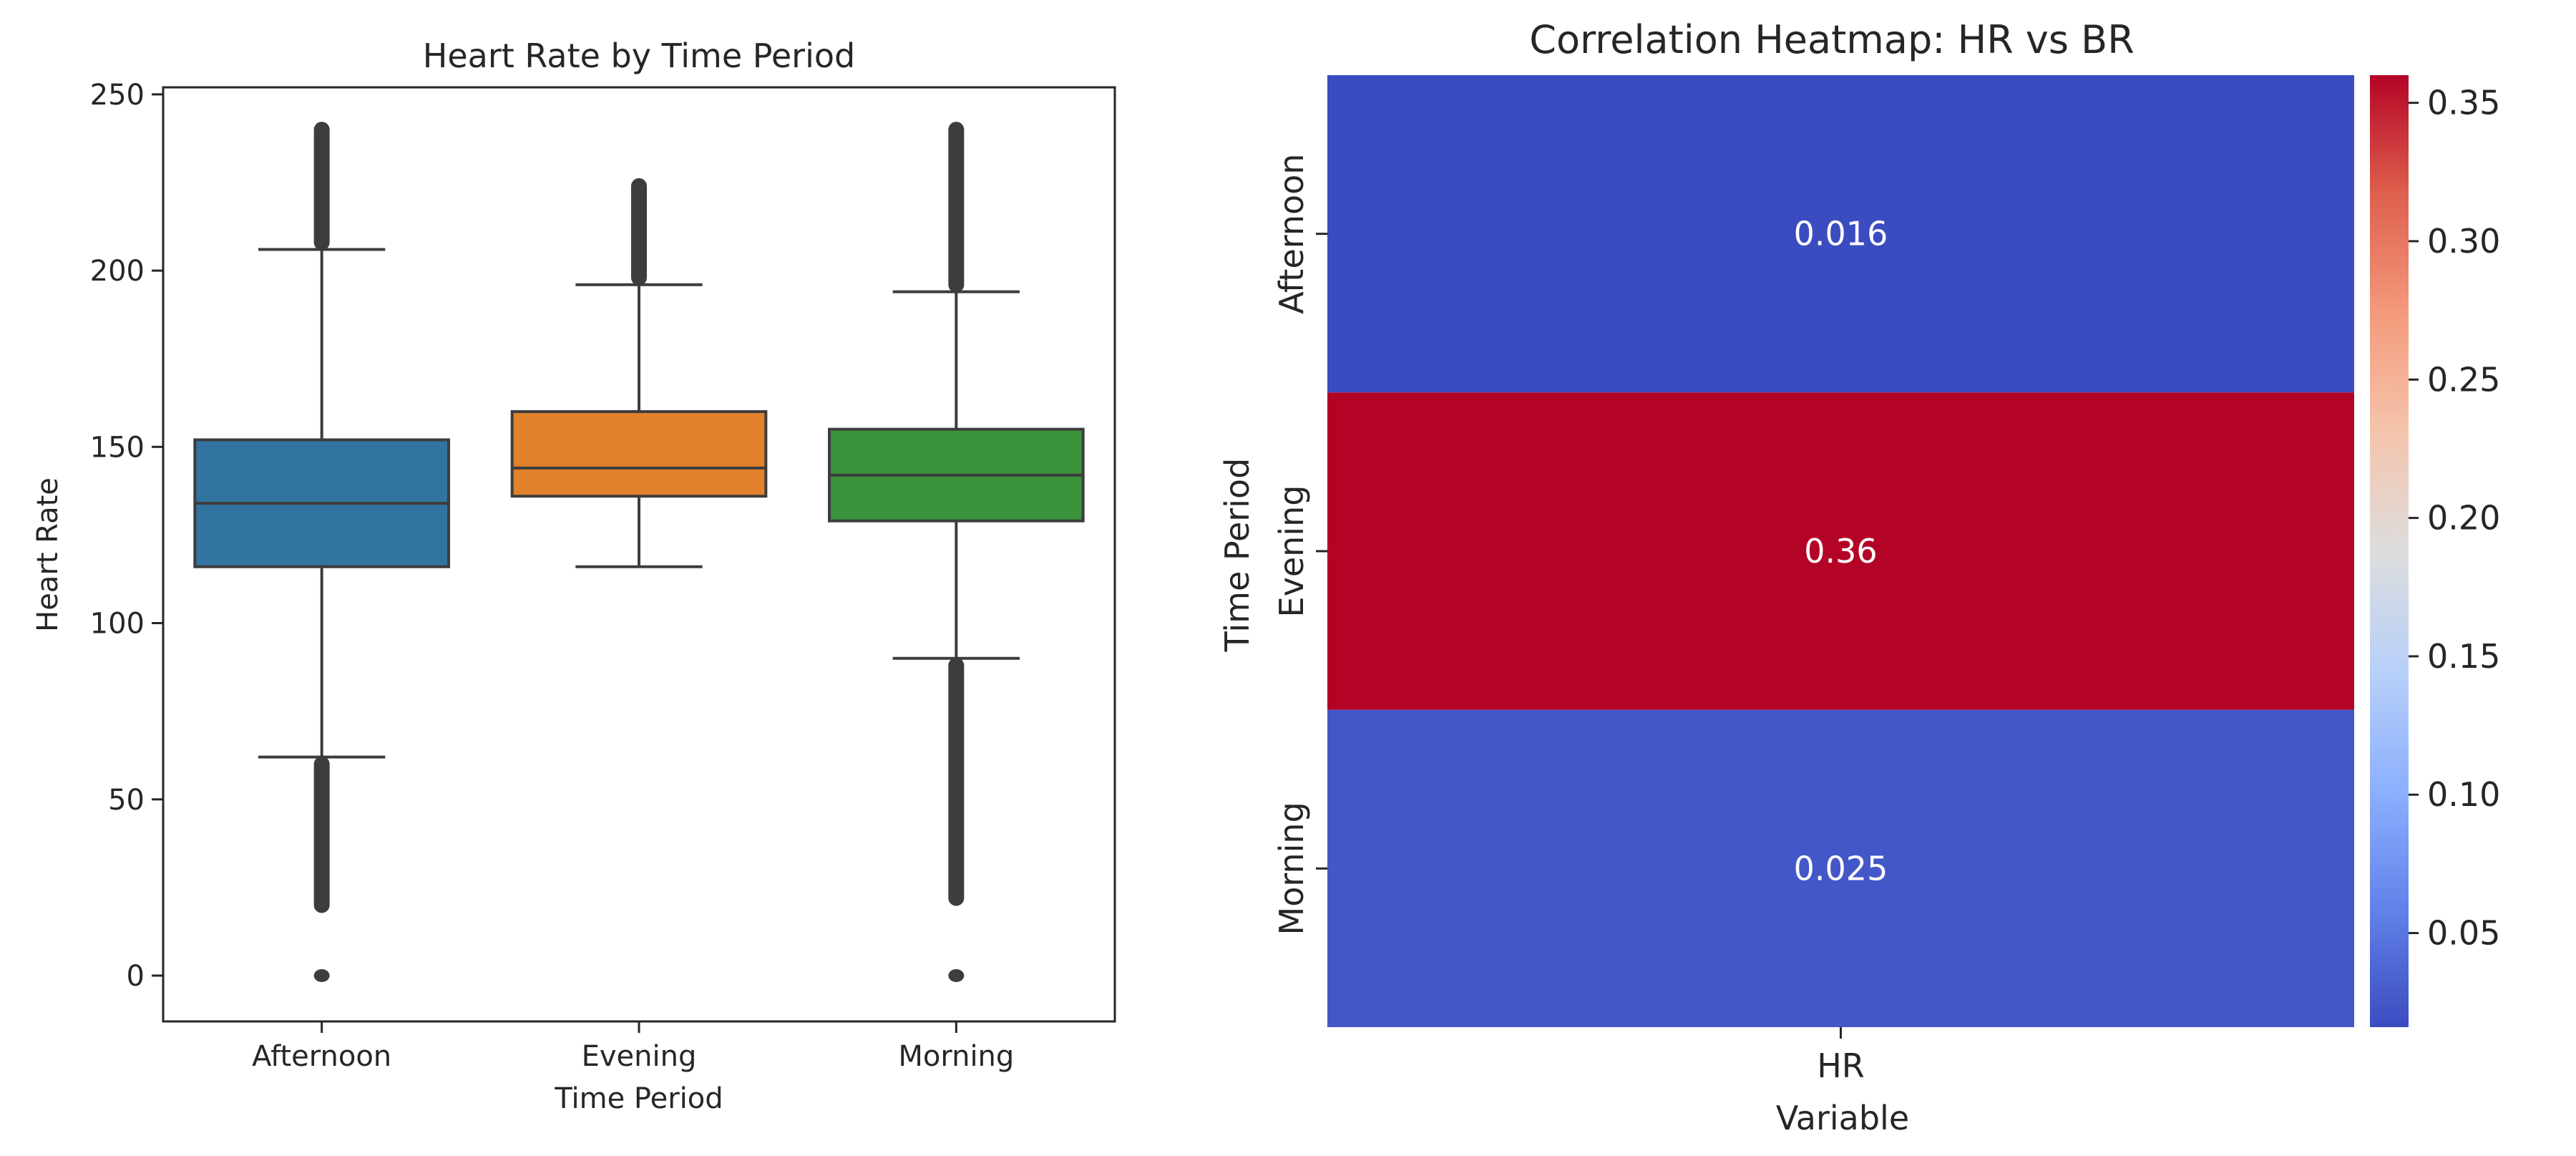 The width and height of the screenshot is (2576, 1156). Describe the element at coordinates (117, 95) in the screenshot. I see `y-tick-label: 250` at that location.